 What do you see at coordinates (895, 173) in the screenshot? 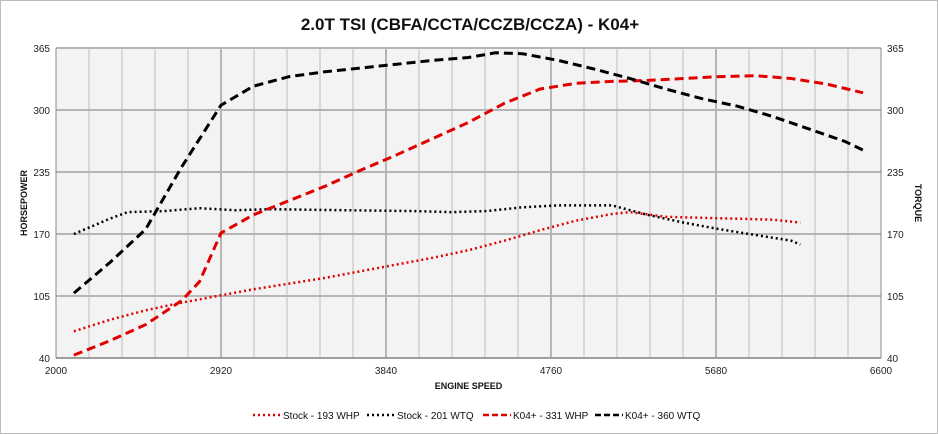
I see `y2-tick-label: 235` at bounding box center [895, 173].